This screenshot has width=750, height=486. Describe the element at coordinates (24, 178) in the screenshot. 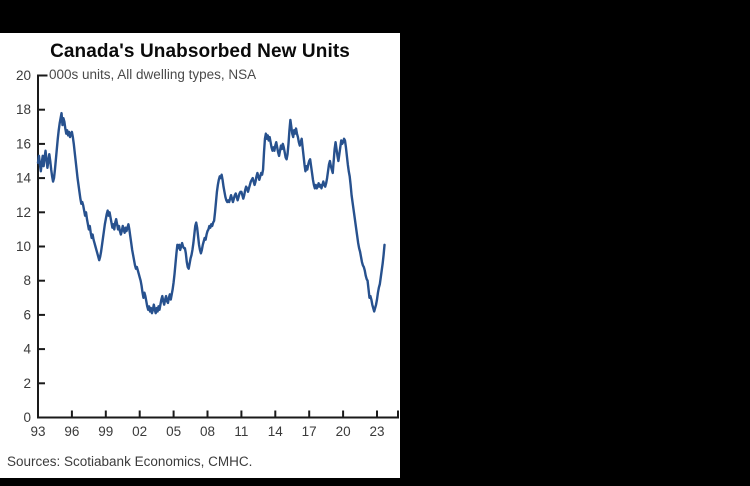

I see `y-tick-label: 14` at that location.